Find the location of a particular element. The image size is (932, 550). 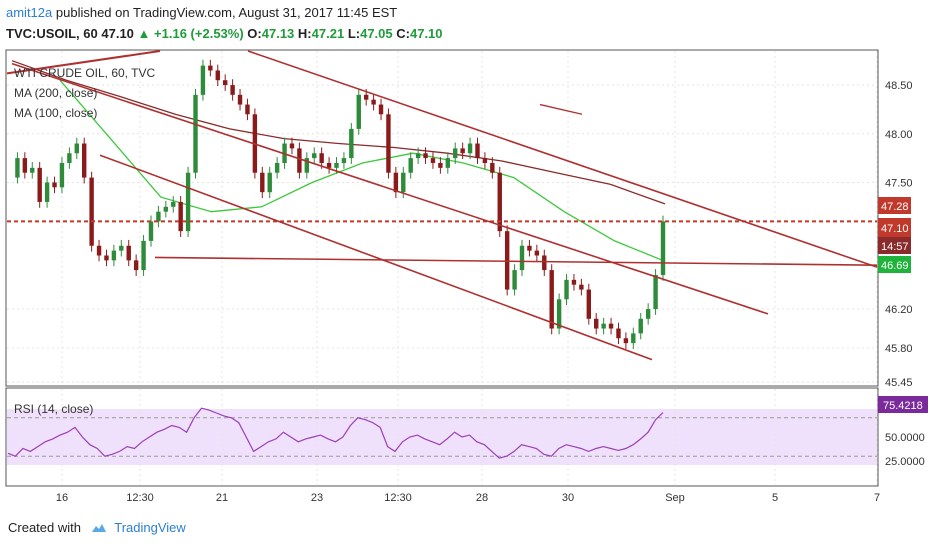

y-tick-label: 46.20 is located at coordinates (899, 310).